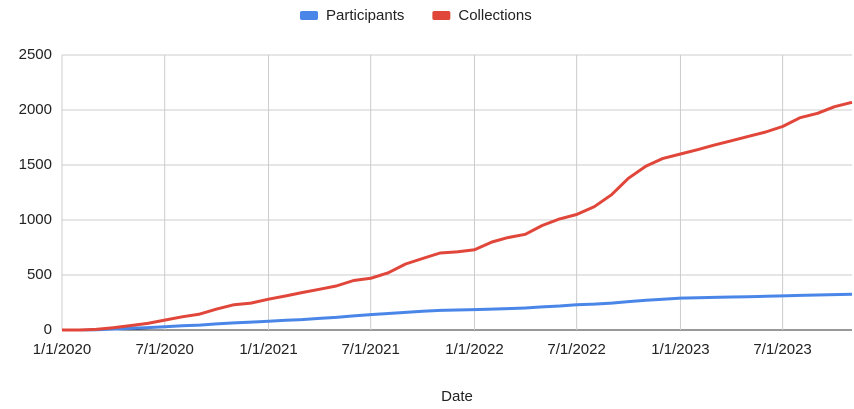 The image size is (854, 409). Describe the element at coordinates (457, 396) in the screenshot. I see `x-axis-label: Date` at that location.